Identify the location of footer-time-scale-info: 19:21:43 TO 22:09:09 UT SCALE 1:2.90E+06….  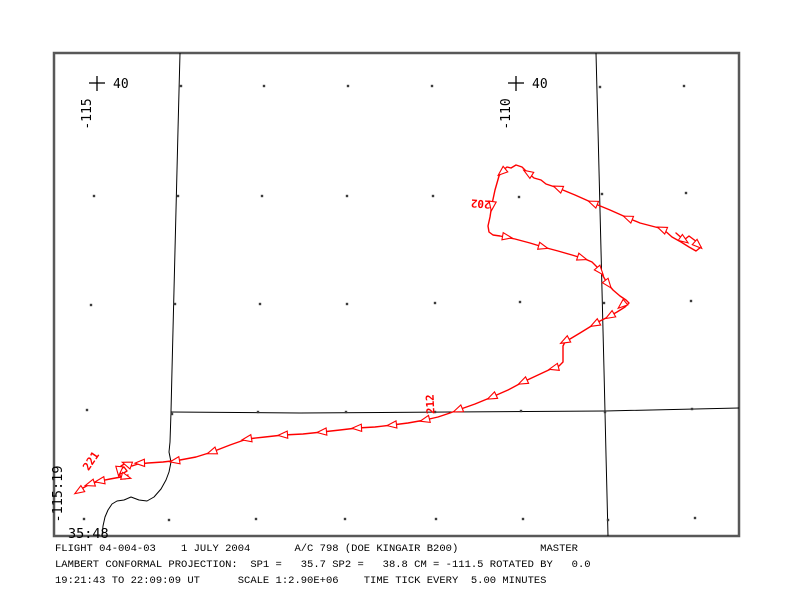
(301, 581).